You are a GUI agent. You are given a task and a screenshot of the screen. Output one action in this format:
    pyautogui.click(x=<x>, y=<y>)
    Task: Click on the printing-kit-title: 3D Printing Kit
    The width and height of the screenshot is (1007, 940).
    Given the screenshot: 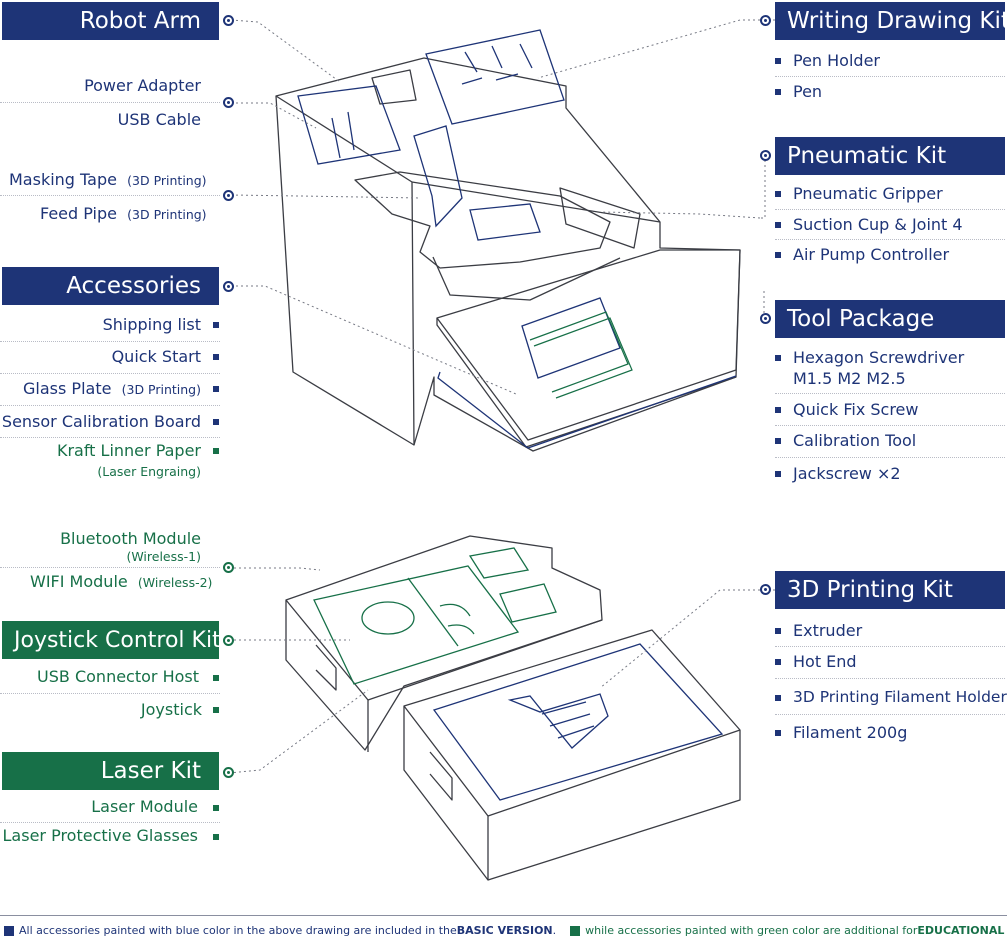 What is the action you would take?
    pyautogui.click(x=870, y=590)
    